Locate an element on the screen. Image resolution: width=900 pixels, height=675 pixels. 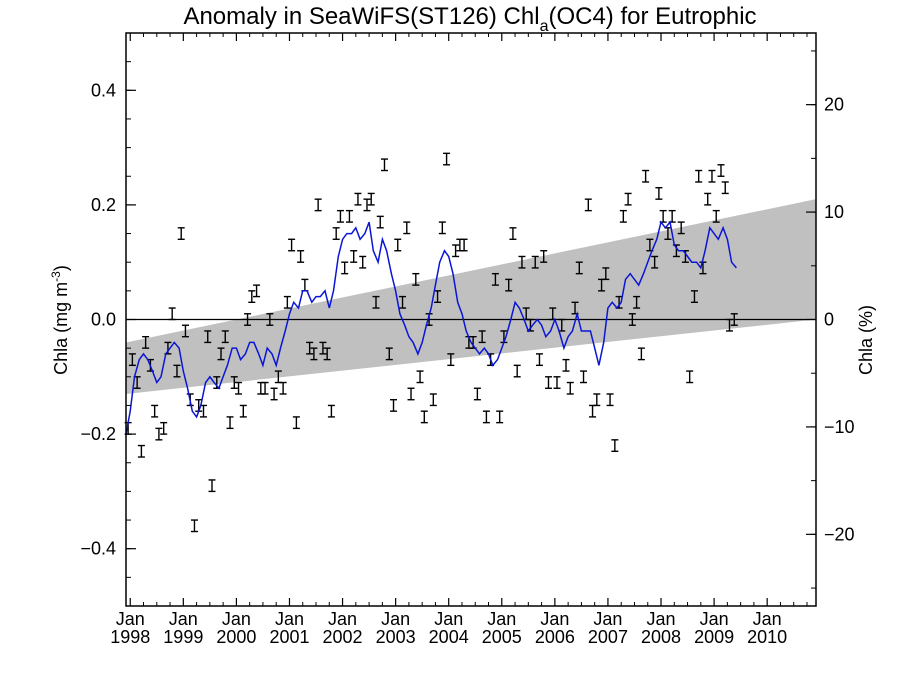
x-tick-label-year: 2010 is located at coordinates (767, 637).